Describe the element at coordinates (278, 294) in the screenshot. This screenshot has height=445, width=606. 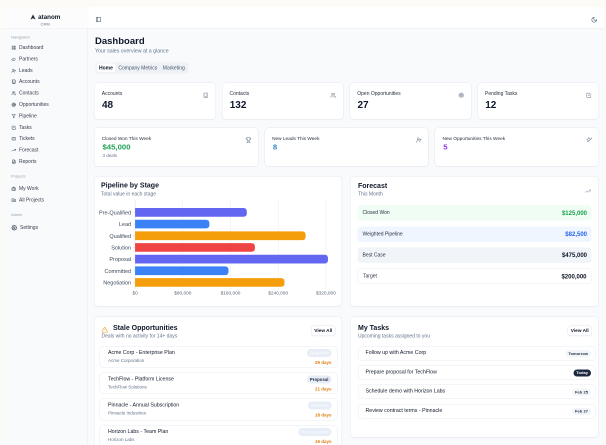
I see `svg-text: $240,000` at that location.